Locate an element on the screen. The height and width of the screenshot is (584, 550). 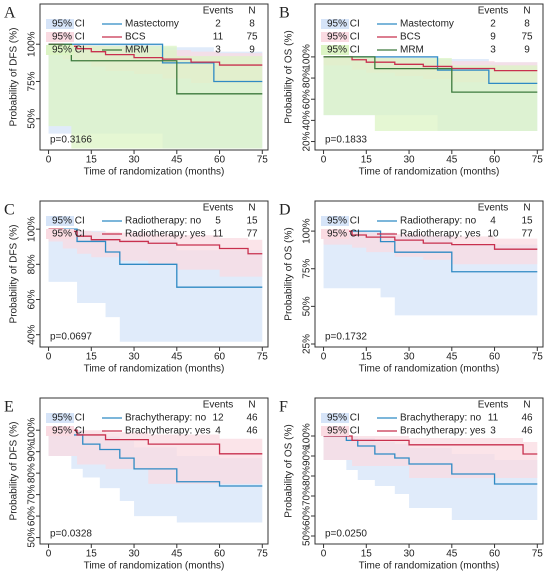
legend-n: 15 is located at coordinates (527, 221).